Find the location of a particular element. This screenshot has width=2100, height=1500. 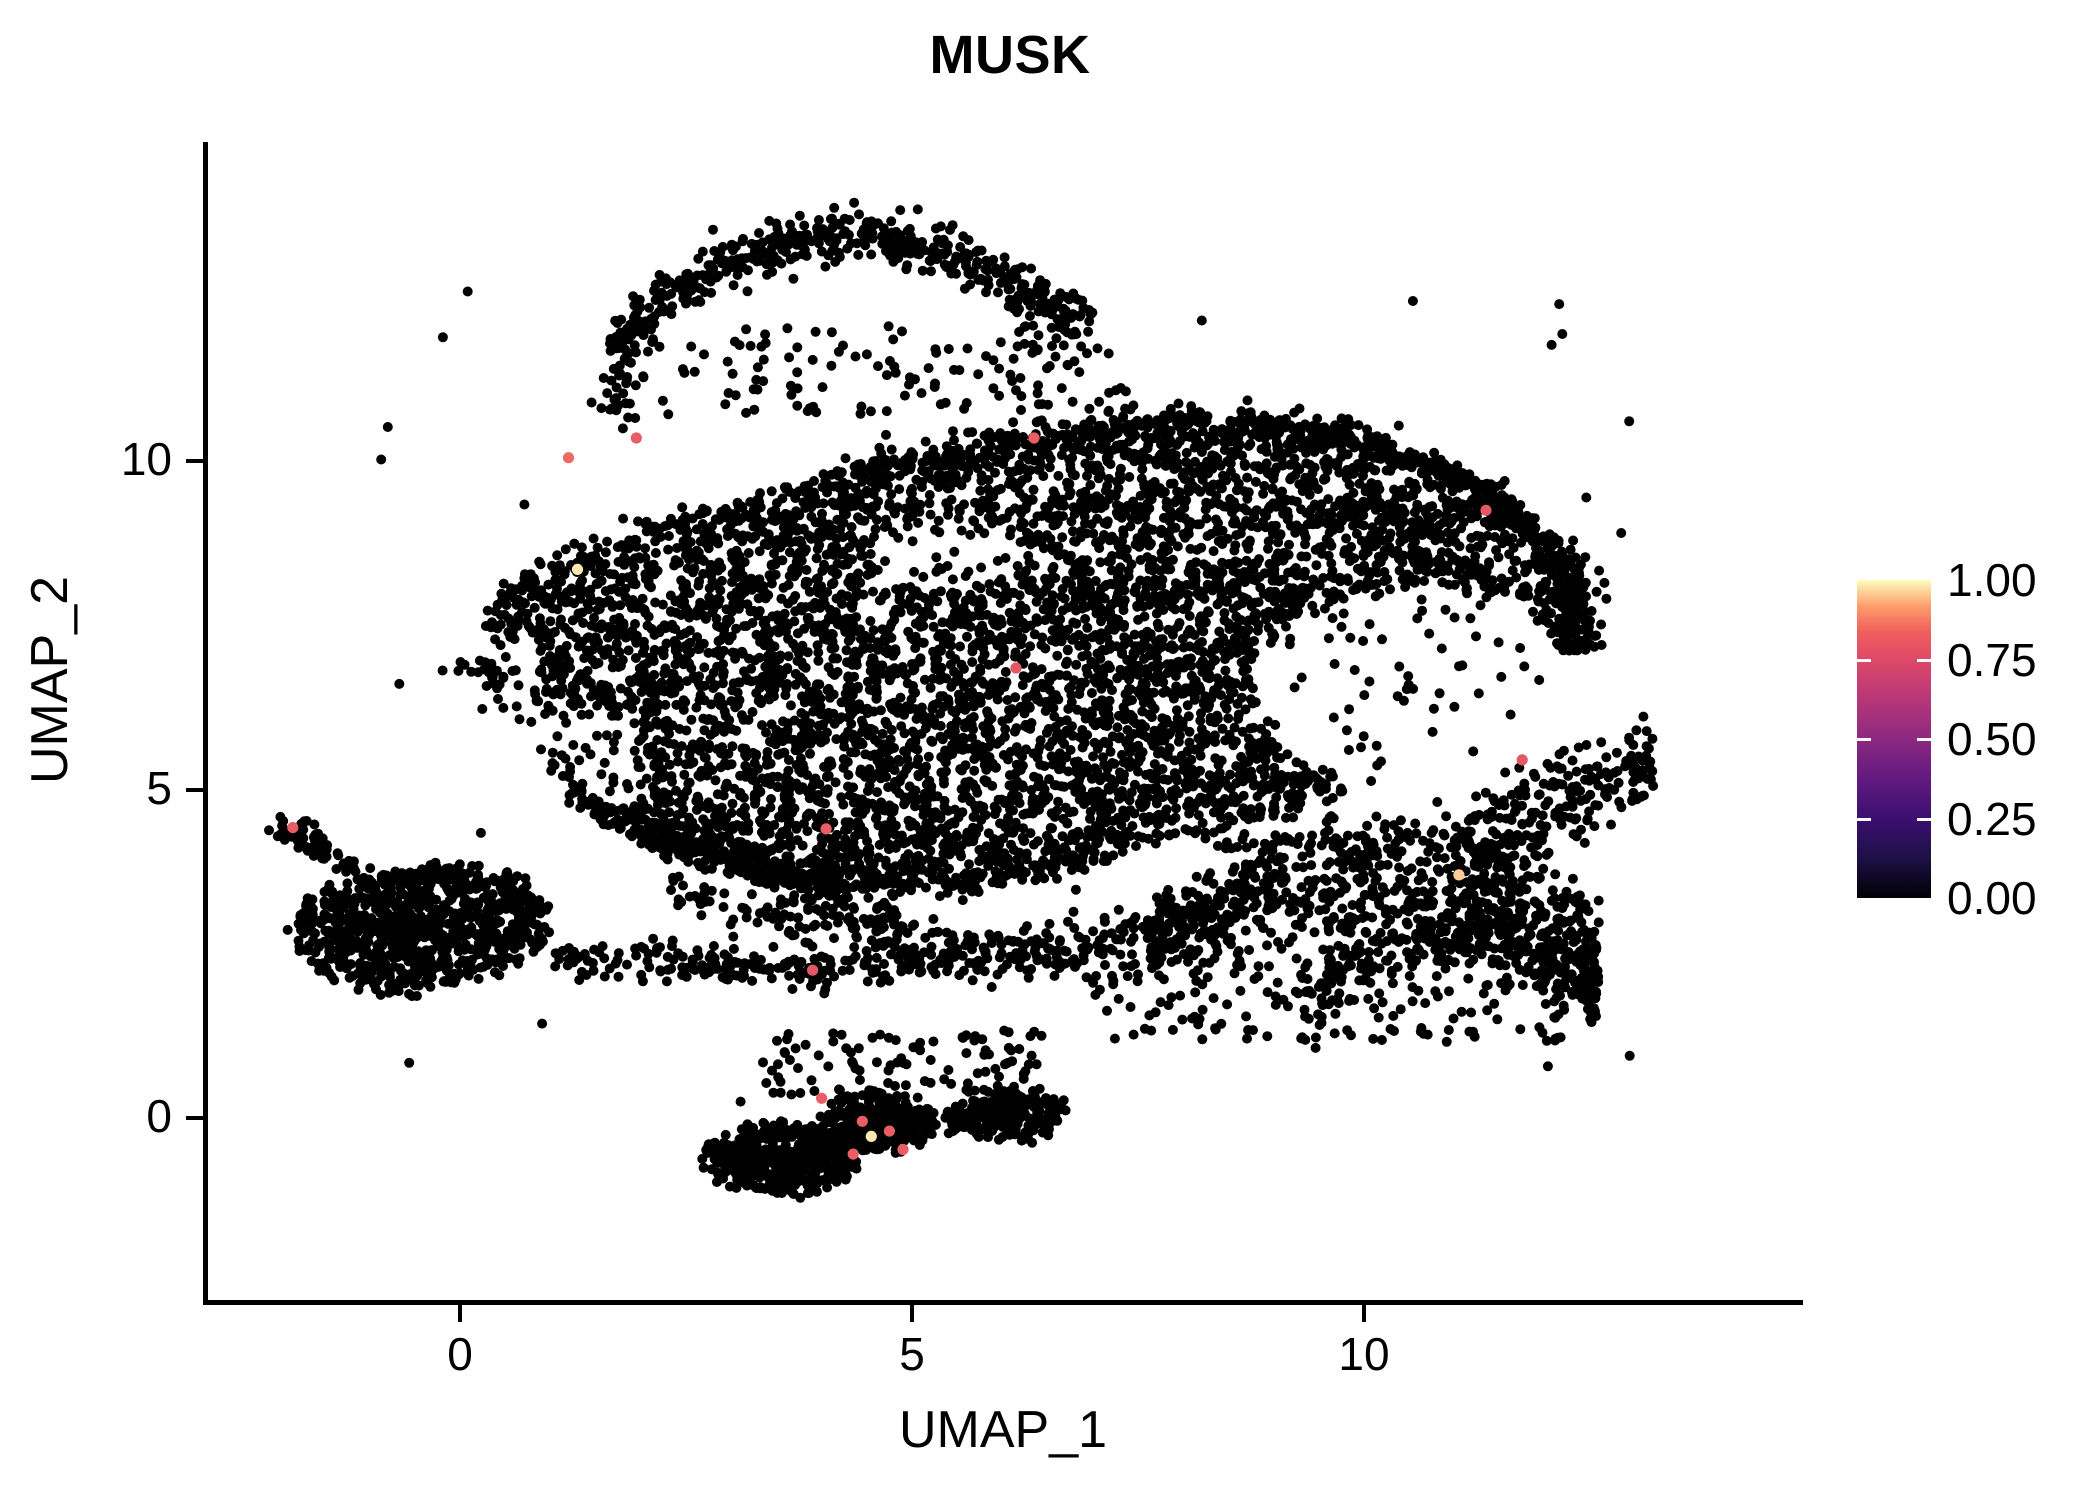

x-tick-label: 0 is located at coordinates (460, 1354).